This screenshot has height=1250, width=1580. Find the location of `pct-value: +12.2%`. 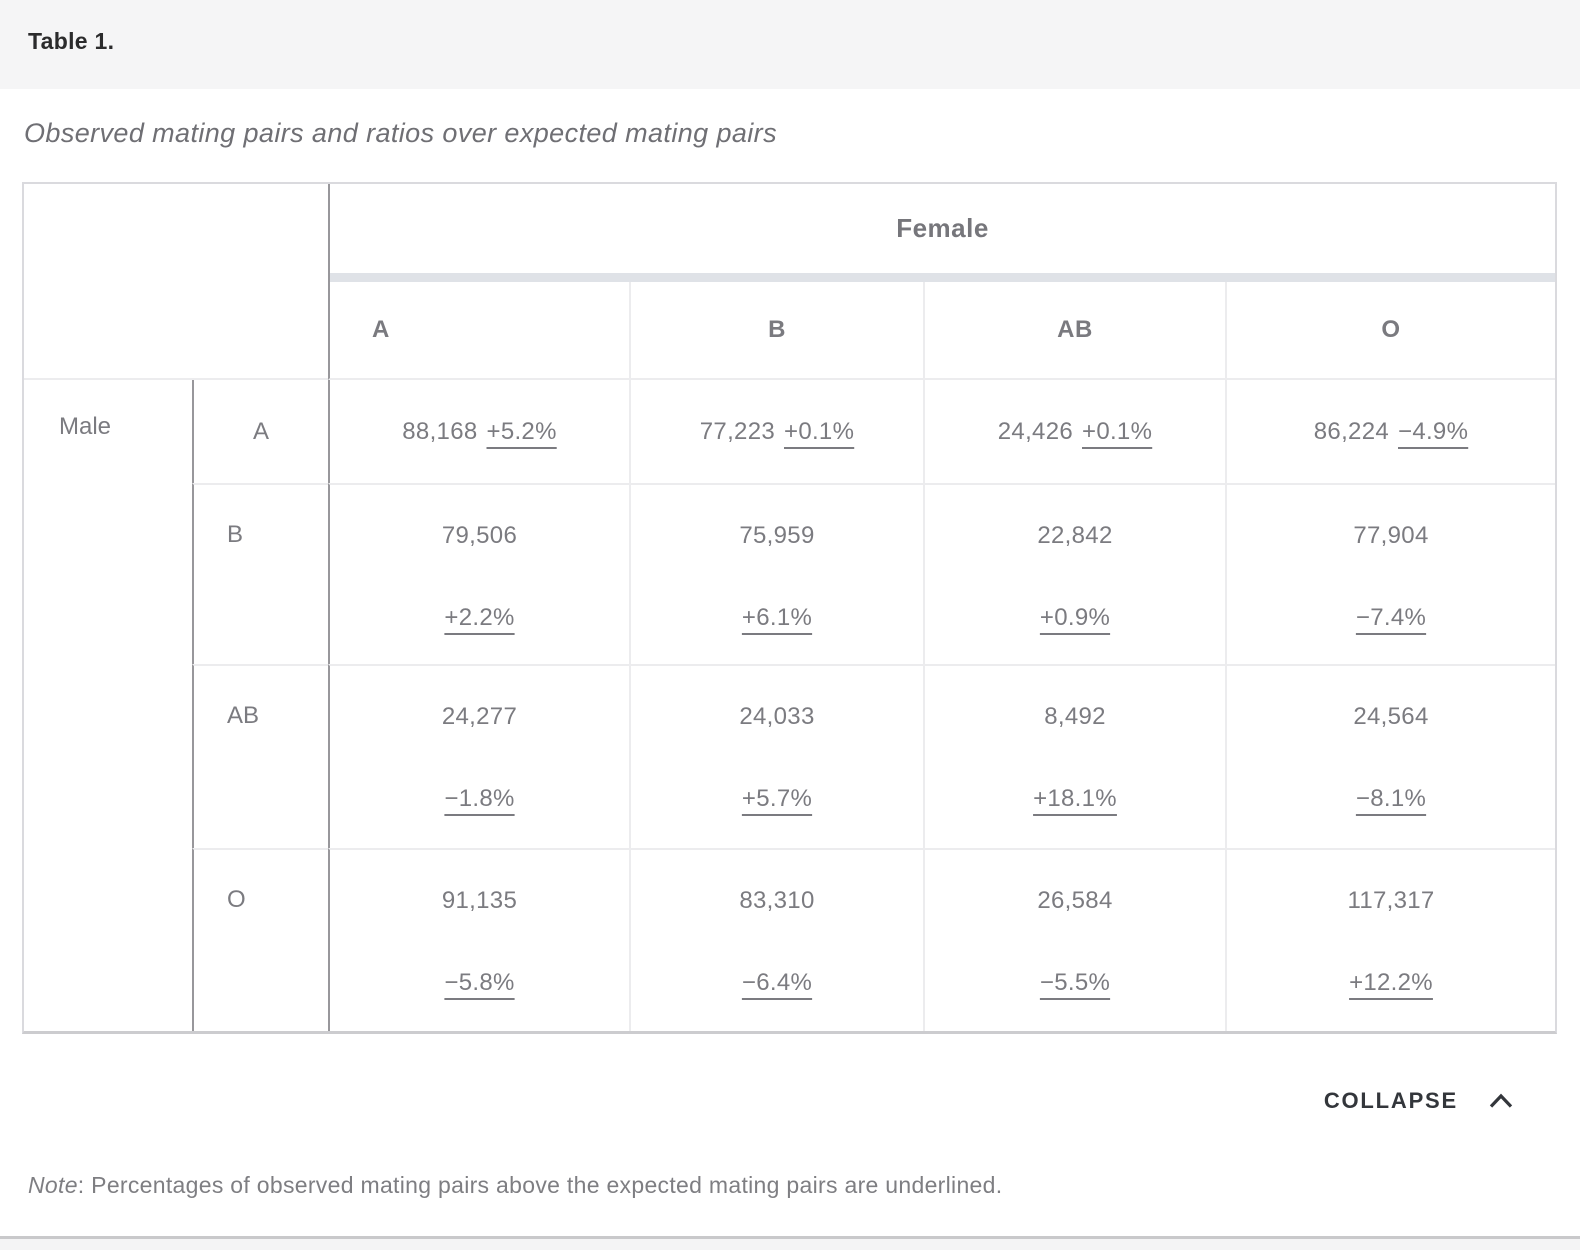

pct-value: +12.2% is located at coordinates (1391, 982).